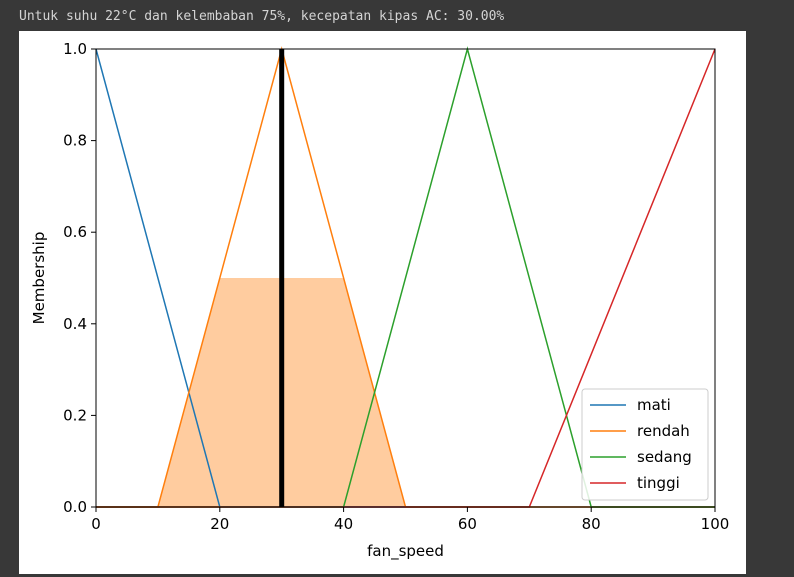 This screenshot has height=577, width=794. I want to click on y-tick-label: 1.0, so click(75, 49).